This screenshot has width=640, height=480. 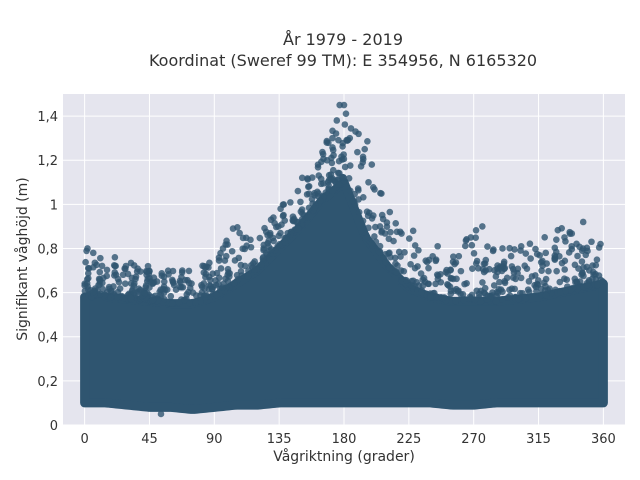 I want to click on x-tick-label: 270, so click(x=473, y=439).